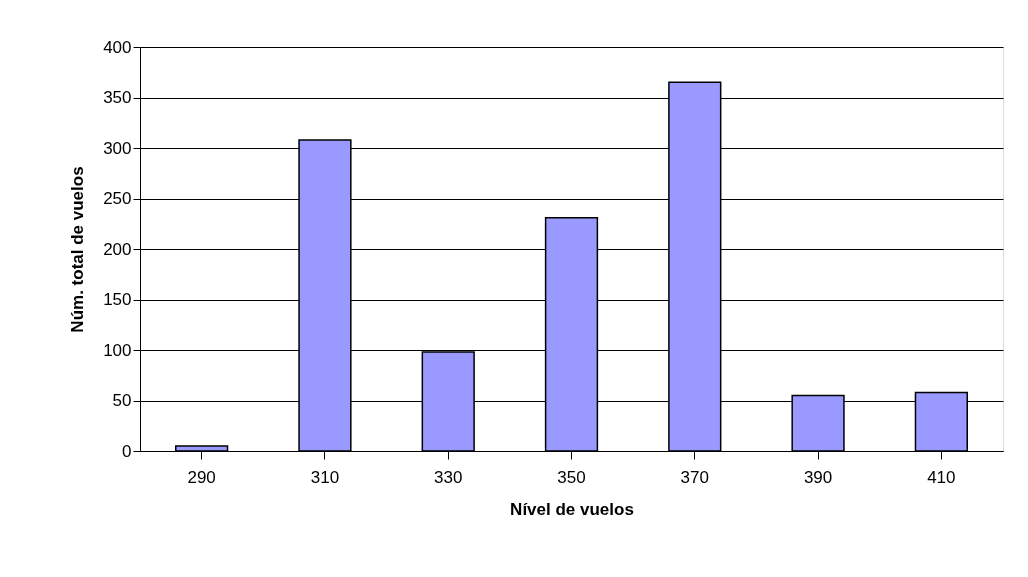  I want to click on y-axis-title: Núm. total de vuelos, so click(78, 249).